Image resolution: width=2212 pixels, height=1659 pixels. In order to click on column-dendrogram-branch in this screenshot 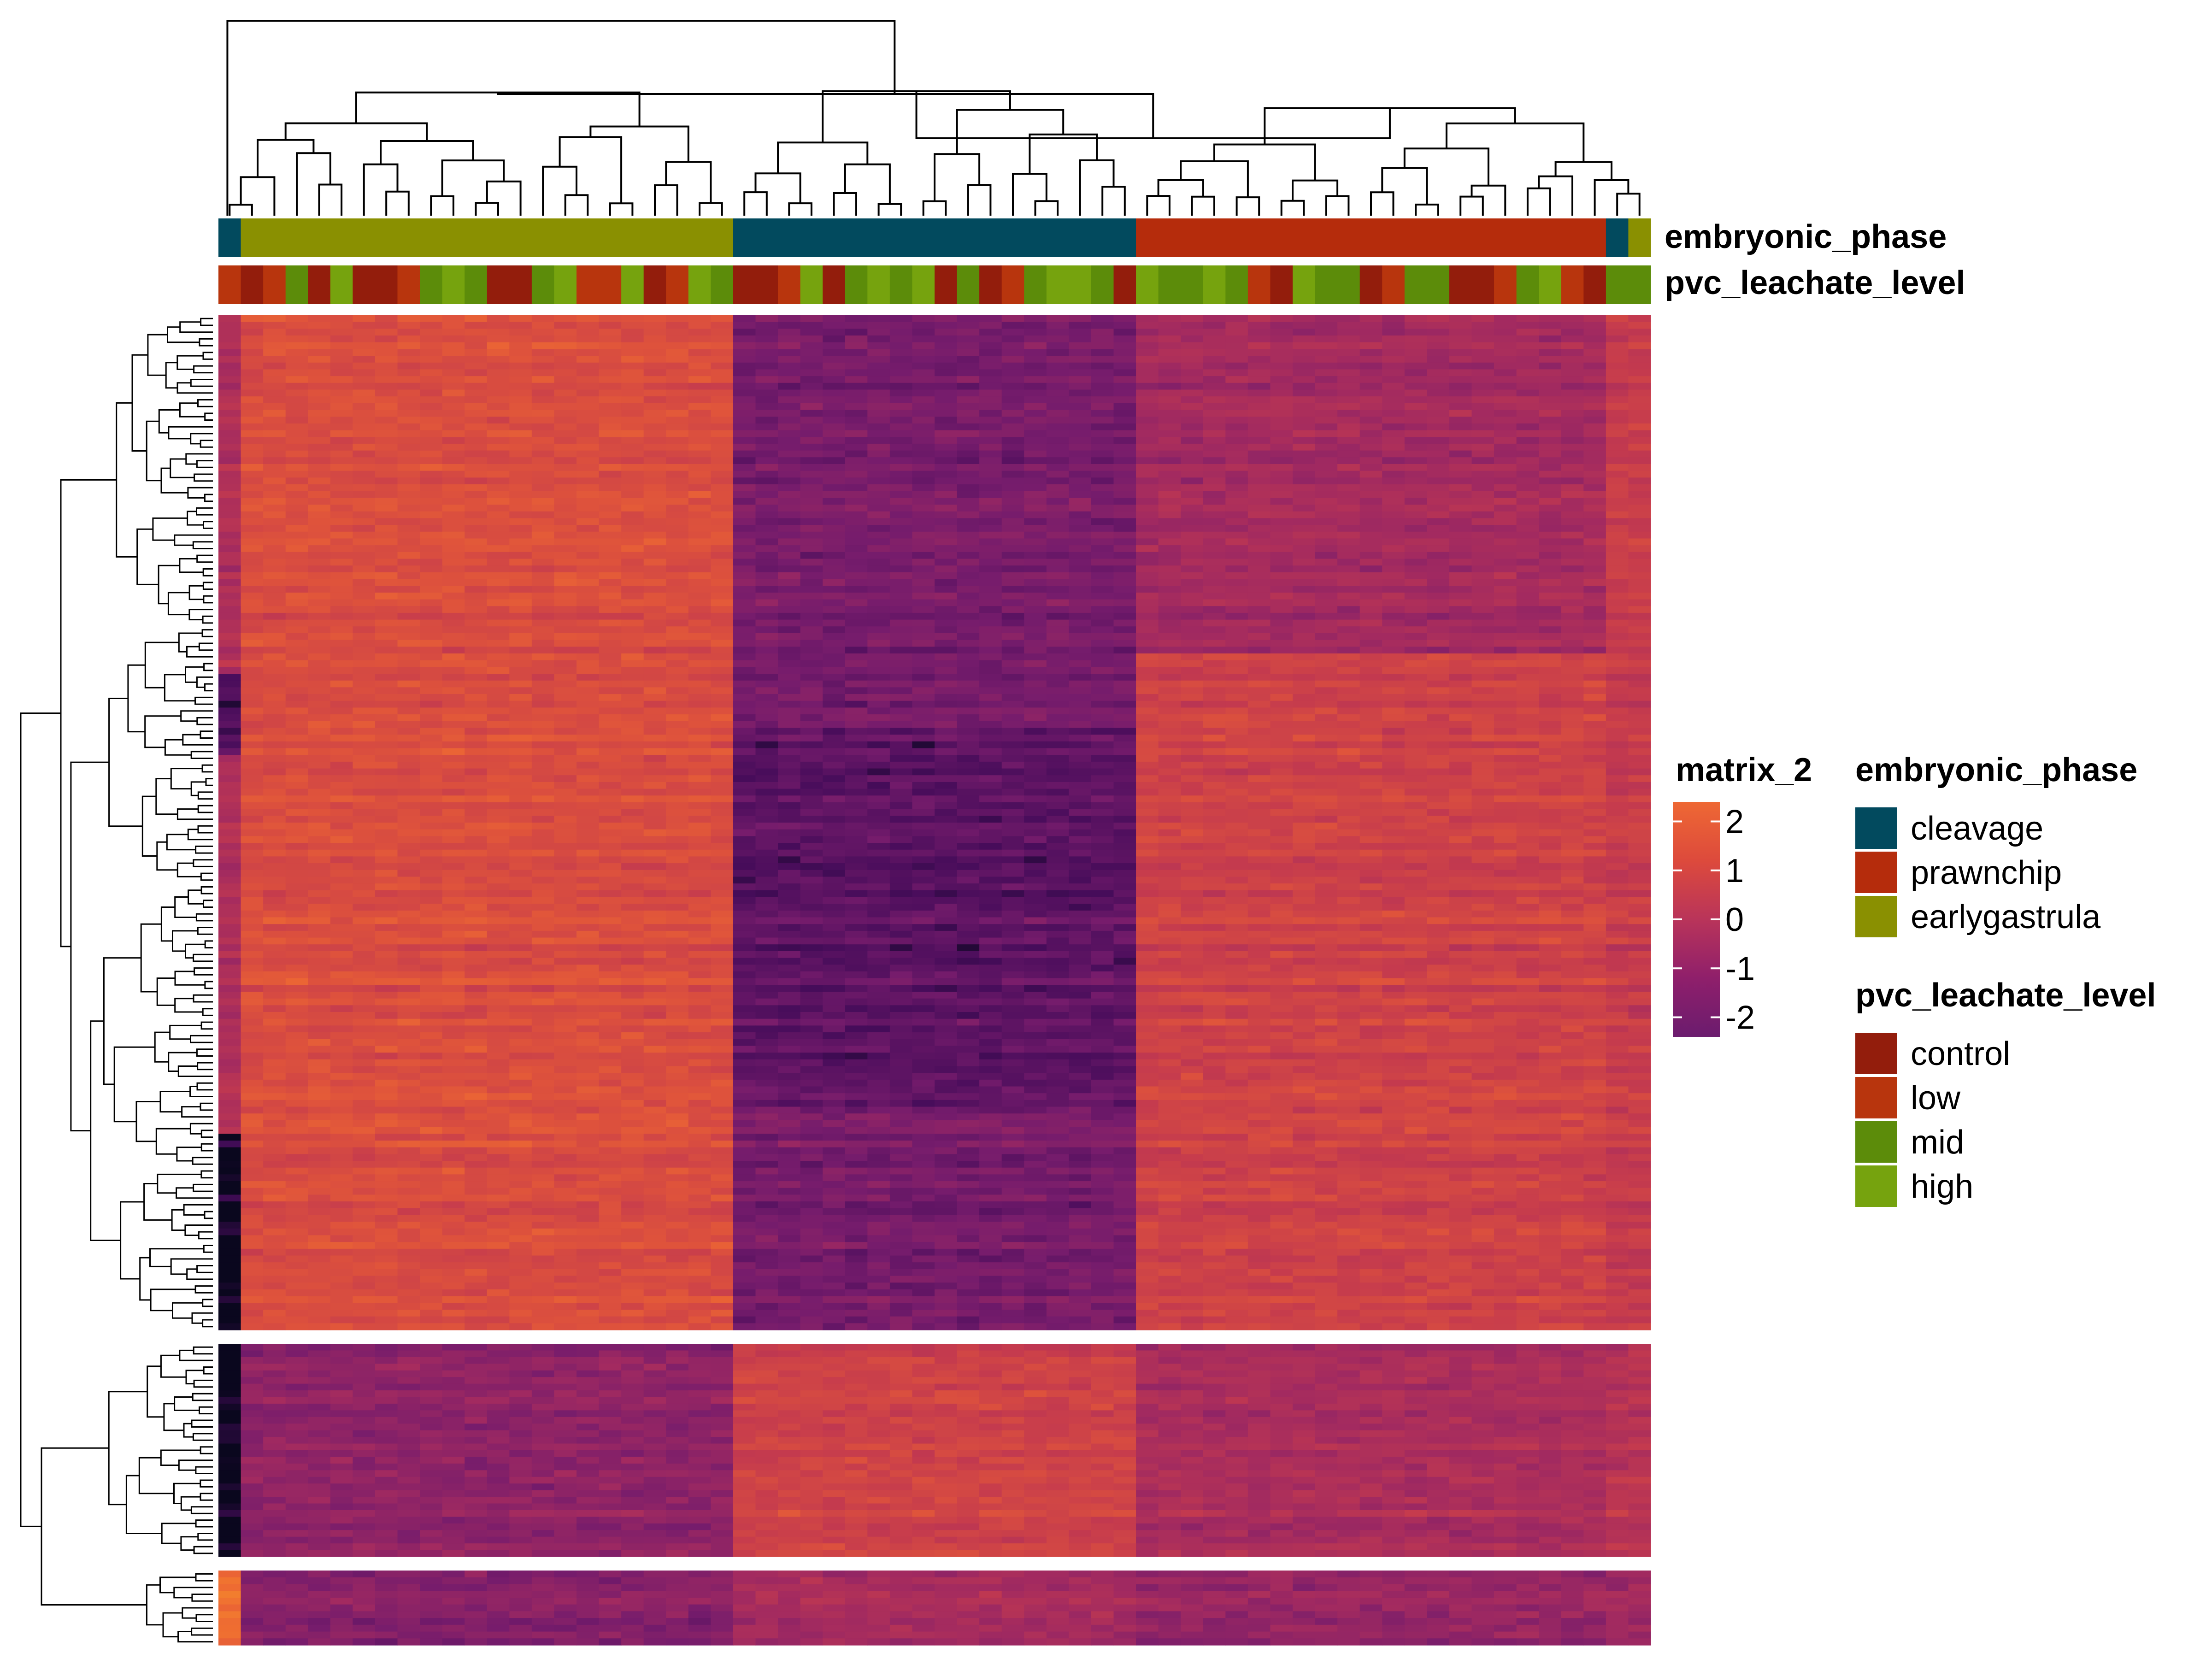, I will do `click(1382, 203)`.